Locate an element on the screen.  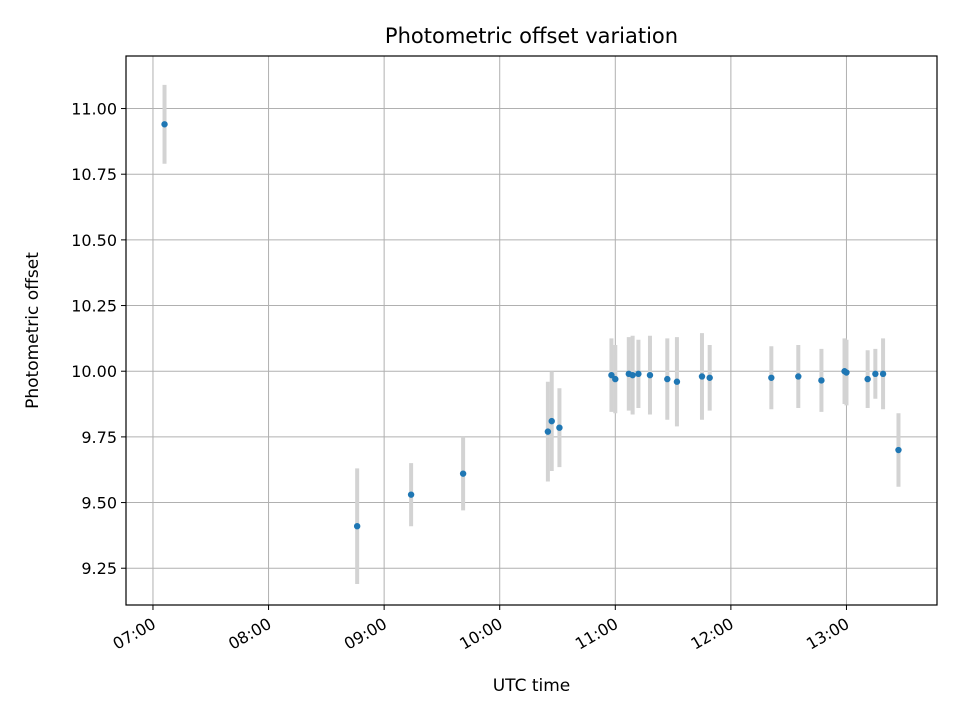
x-tick-label: 07:00 is located at coordinates (134, 634).